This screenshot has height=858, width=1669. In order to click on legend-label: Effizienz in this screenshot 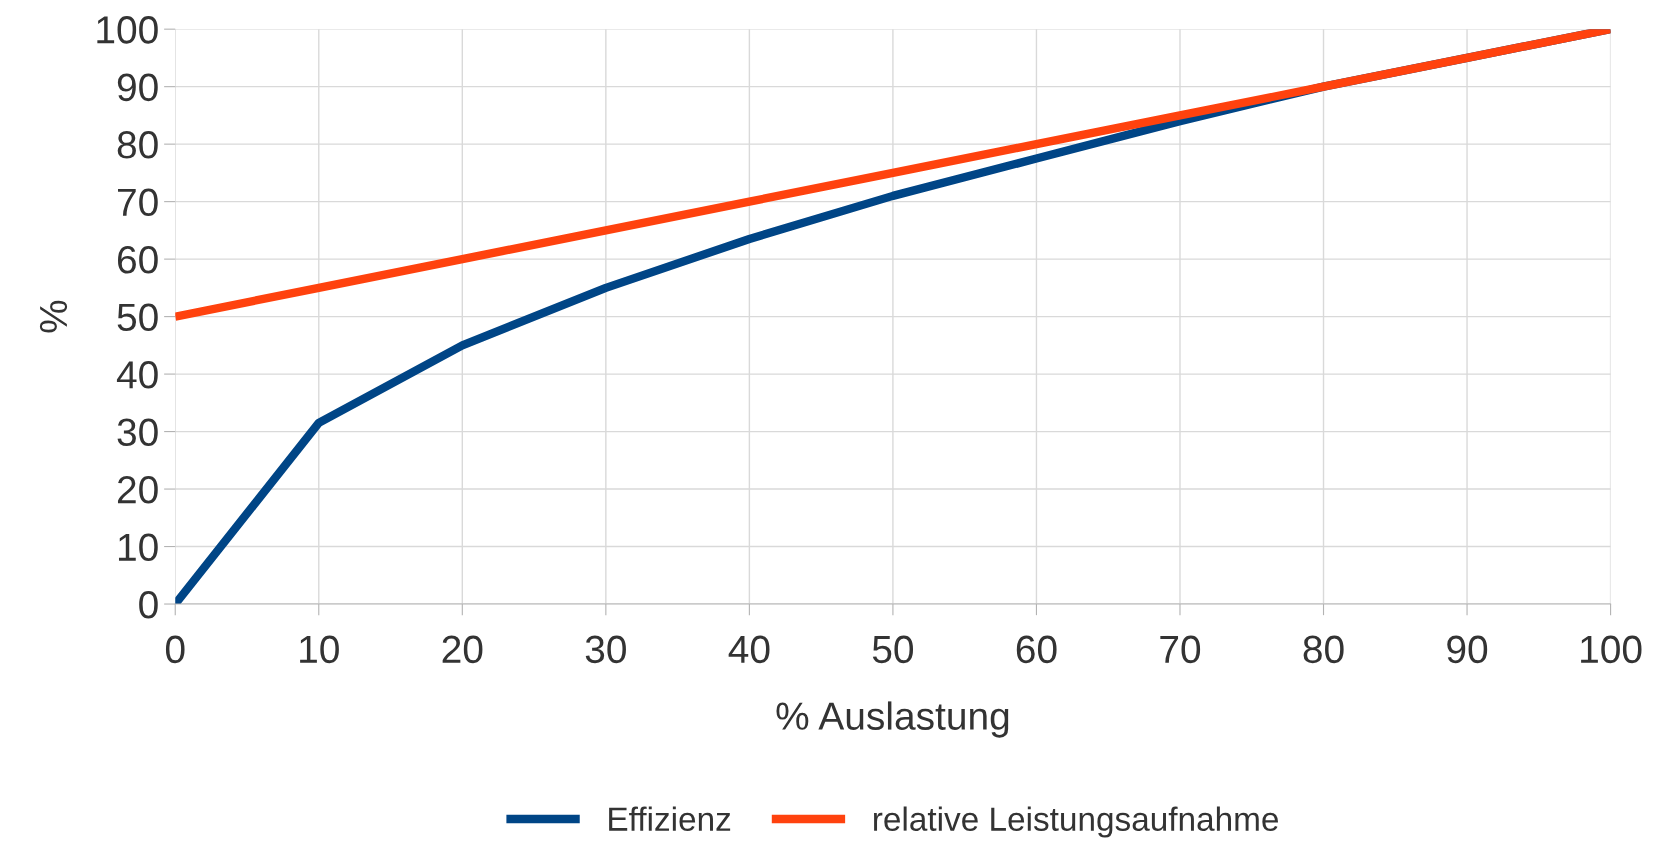, I will do `click(670, 818)`.